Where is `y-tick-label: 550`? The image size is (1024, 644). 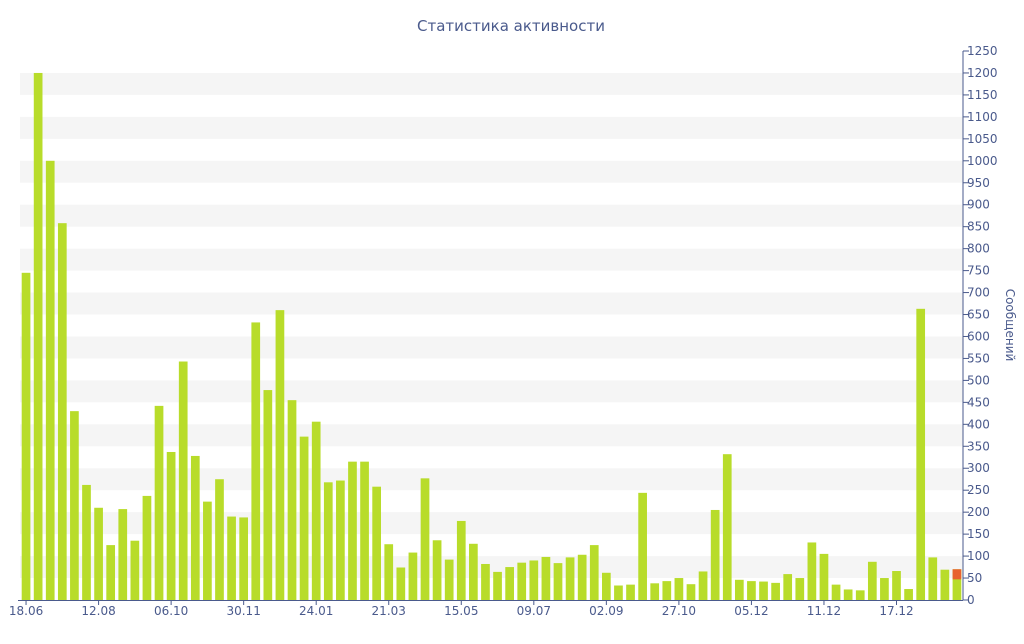
y-tick-label: 550 is located at coordinates (978, 358).